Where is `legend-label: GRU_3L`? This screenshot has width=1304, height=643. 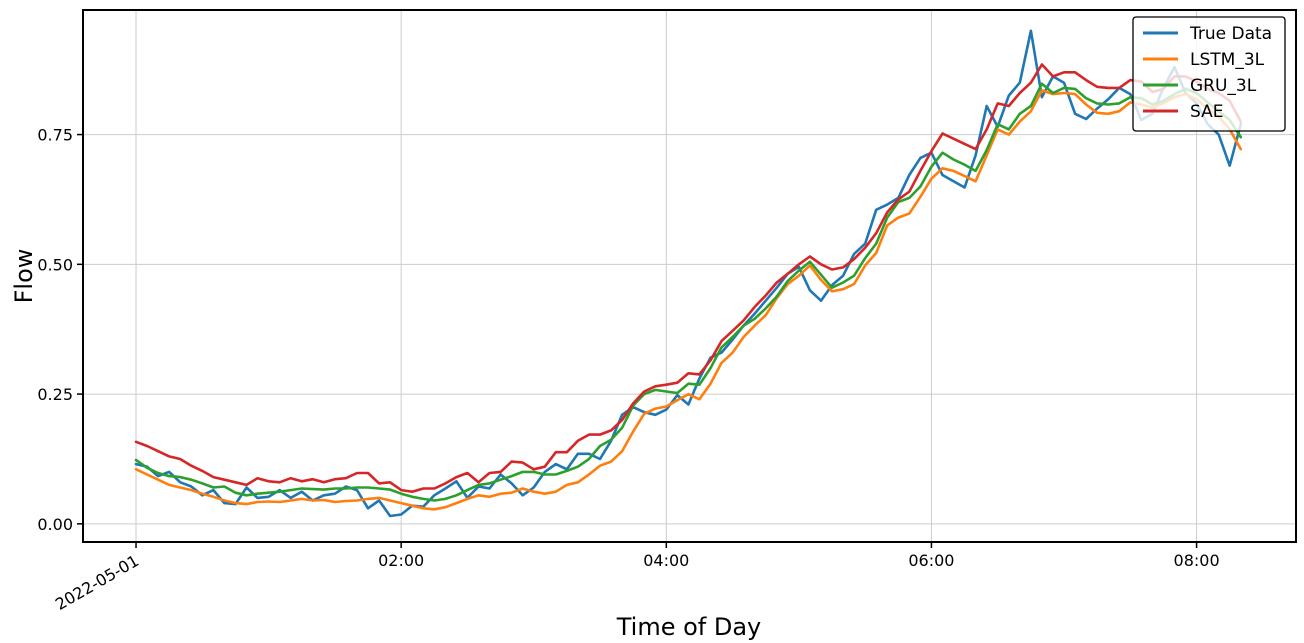
legend-label: GRU_3L is located at coordinates (1223, 86).